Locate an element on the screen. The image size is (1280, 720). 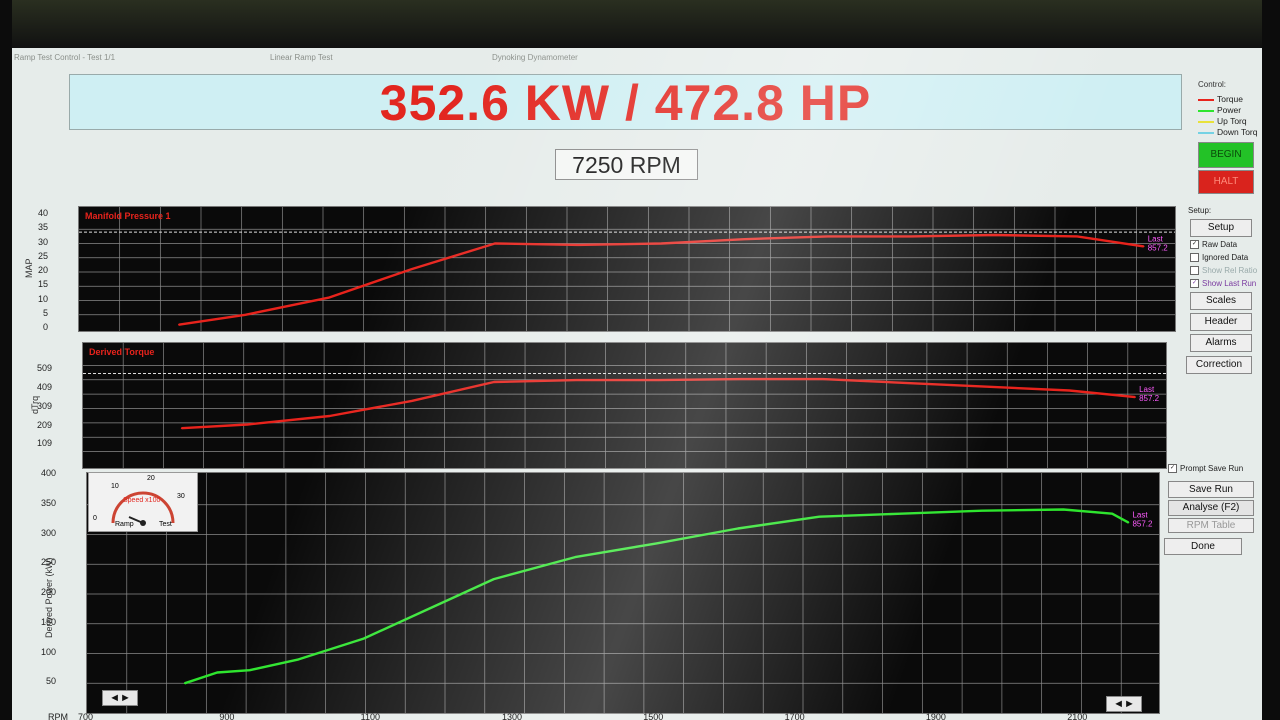
raw-data-checkbox: ✓ Raw Data is located at coordinates (1214, 245).